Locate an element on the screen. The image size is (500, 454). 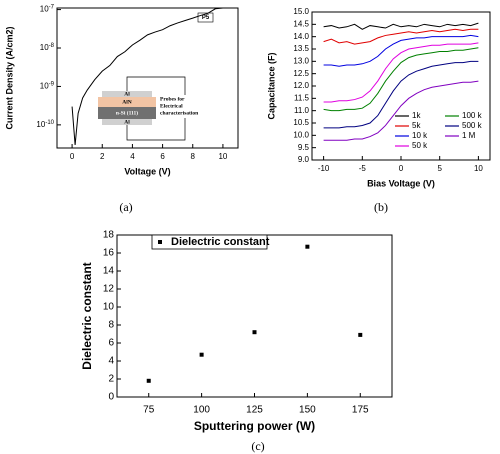
y-axis-label: Current Density (A/cm2) is located at coordinates (9, 77).